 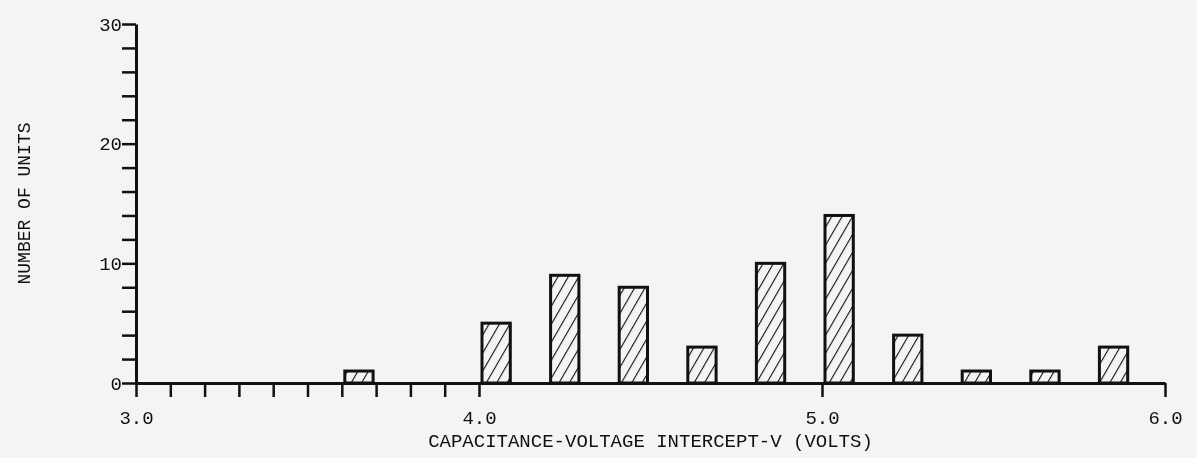 What do you see at coordinates (110, 145) in the screenshot?
I see `y-tick-label: 20` at bounding box center [110, 145].